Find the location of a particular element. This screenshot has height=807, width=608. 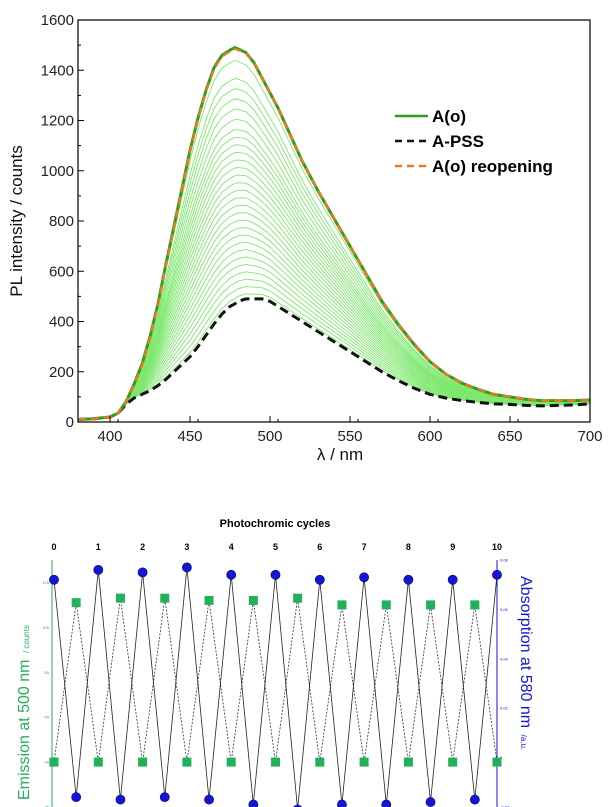

left-tick-label: 105 is located at coordinates (45, 627).